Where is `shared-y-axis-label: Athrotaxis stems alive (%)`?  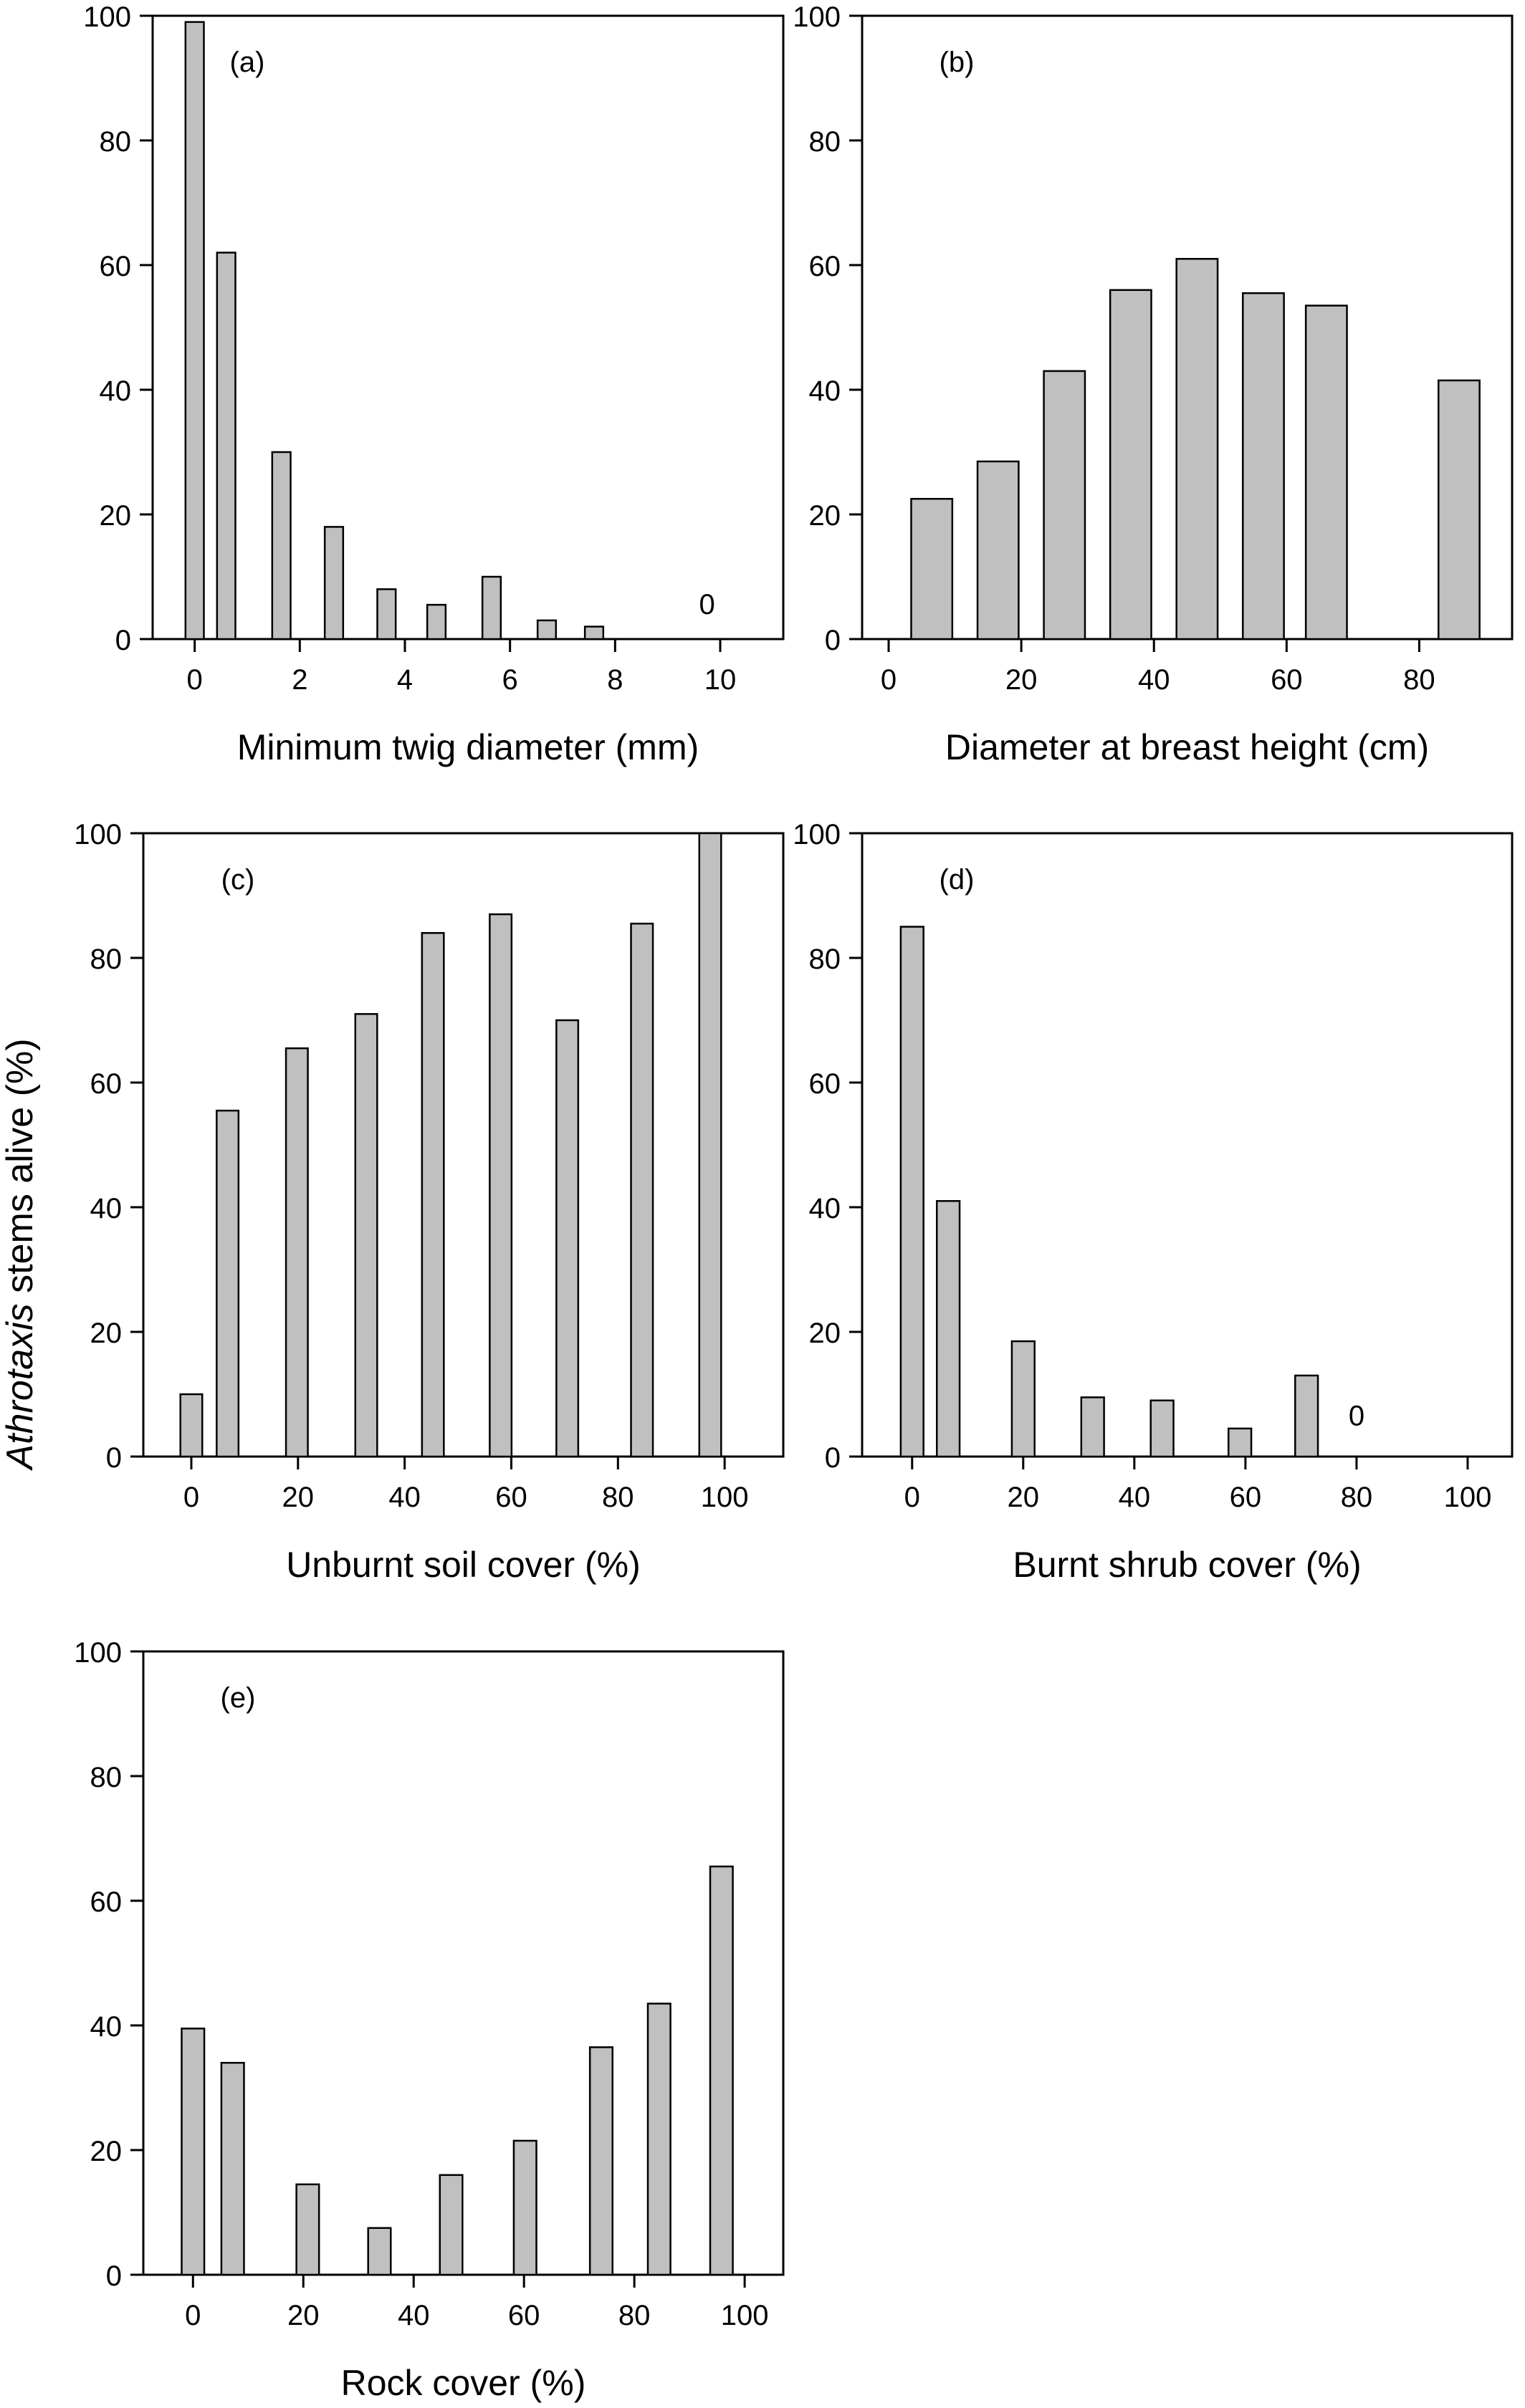
shared-y-axis-label: Athrotaxis stems alive (%) is located at coordinates (20, 1254).